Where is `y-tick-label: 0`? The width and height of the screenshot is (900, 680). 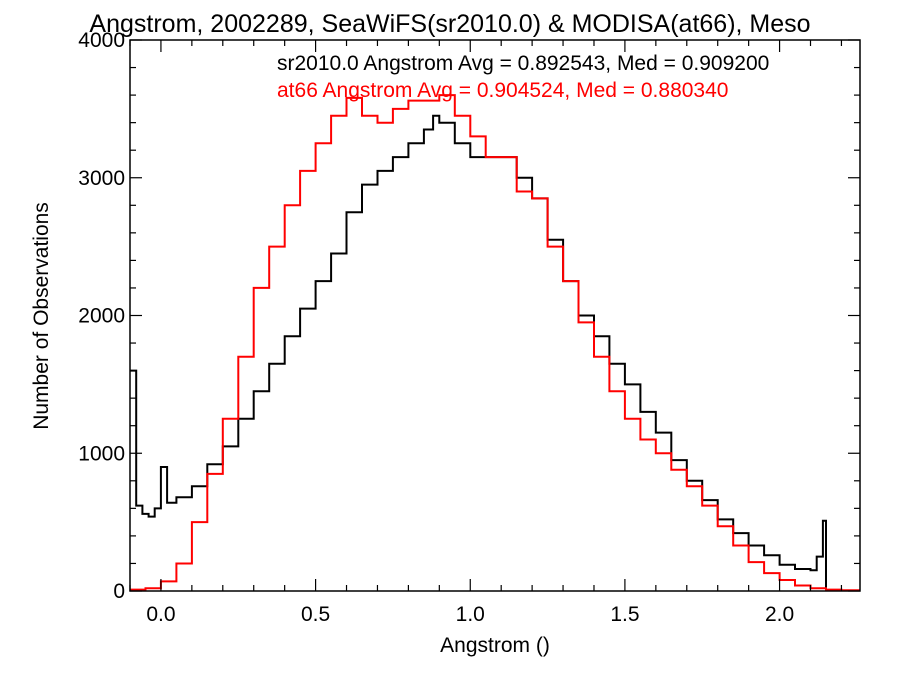 y-tick-label: 0 is located at coordinates (119, 591).